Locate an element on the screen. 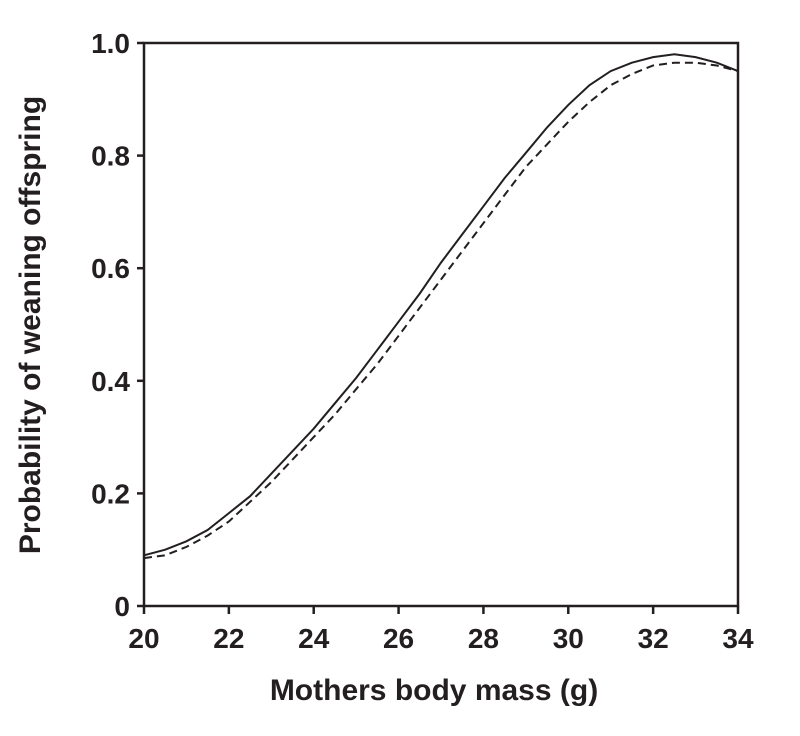 The image size is (800, 736). x-tick-label: 34 is located at coordinates (738, 638).